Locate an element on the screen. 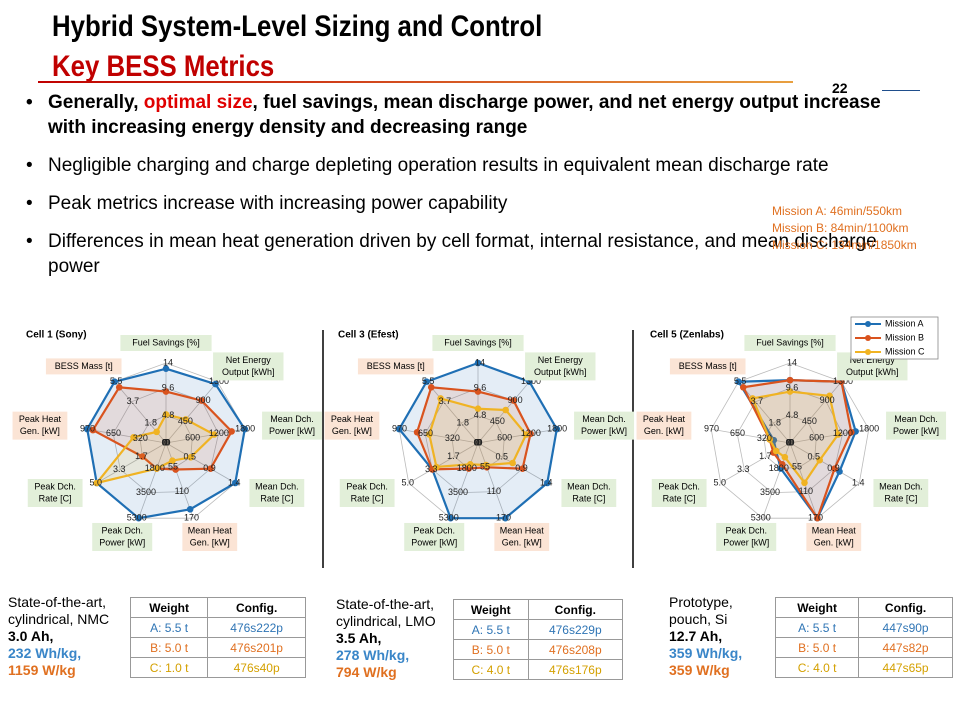 Image resolution: width=960 pixels, height=720 pixels. table-cell: 476s176p is located at coordinates (575, 669).